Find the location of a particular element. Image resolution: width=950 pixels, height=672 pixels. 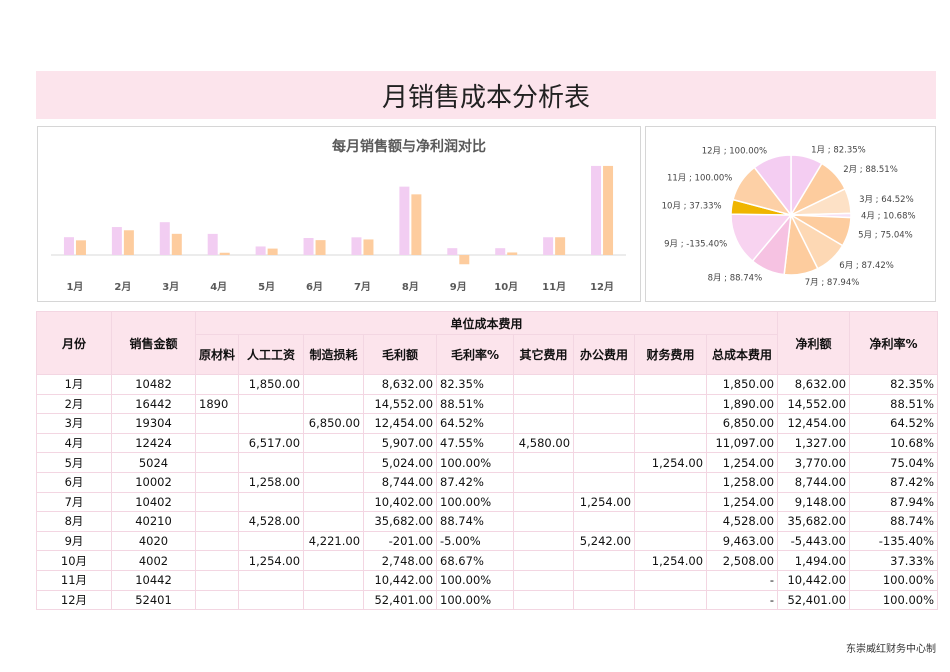

cell: 3月 is located at coordinates (74, 423).